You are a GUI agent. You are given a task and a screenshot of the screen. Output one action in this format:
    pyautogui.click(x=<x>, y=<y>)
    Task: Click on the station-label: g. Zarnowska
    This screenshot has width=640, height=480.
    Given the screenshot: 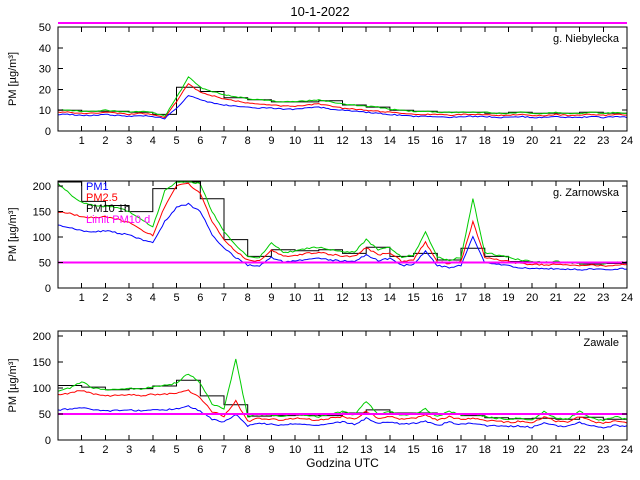 What is the action you would take?
    pyautogui.click(x=586, y=193)
    